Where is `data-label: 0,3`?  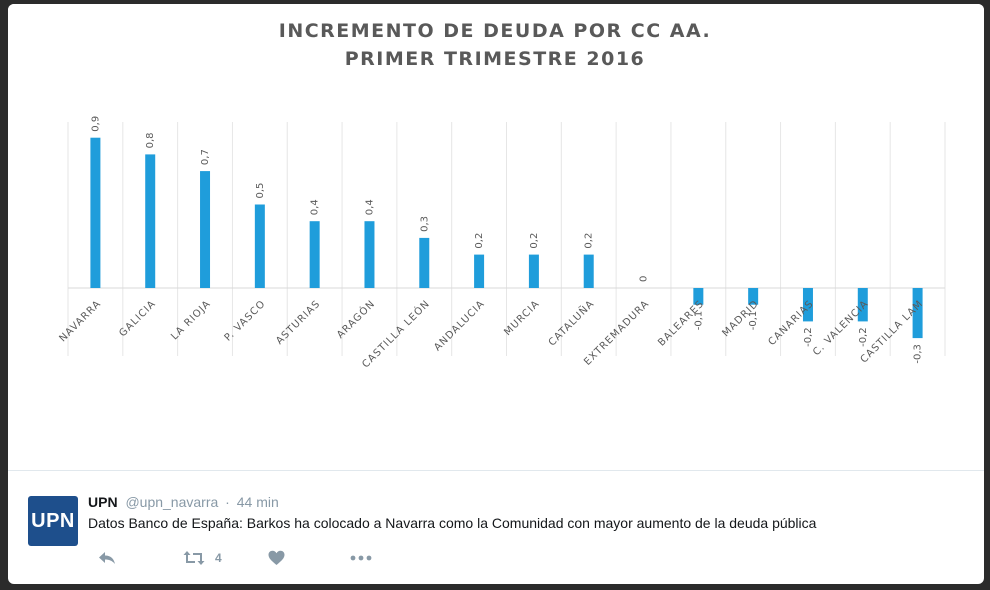 data-label: 0,3 is located at coordinates (424, 224).